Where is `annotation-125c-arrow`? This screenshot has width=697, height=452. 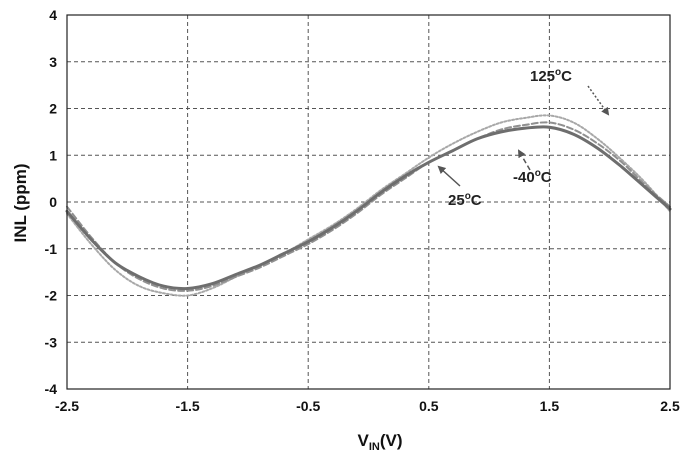
annotation-125c-arrow is located at coordinates (598, 100).